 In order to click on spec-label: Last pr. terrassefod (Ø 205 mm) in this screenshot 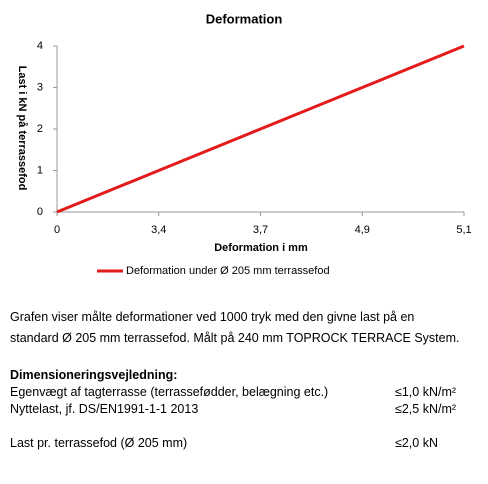, I will do `click(99, 443)`.